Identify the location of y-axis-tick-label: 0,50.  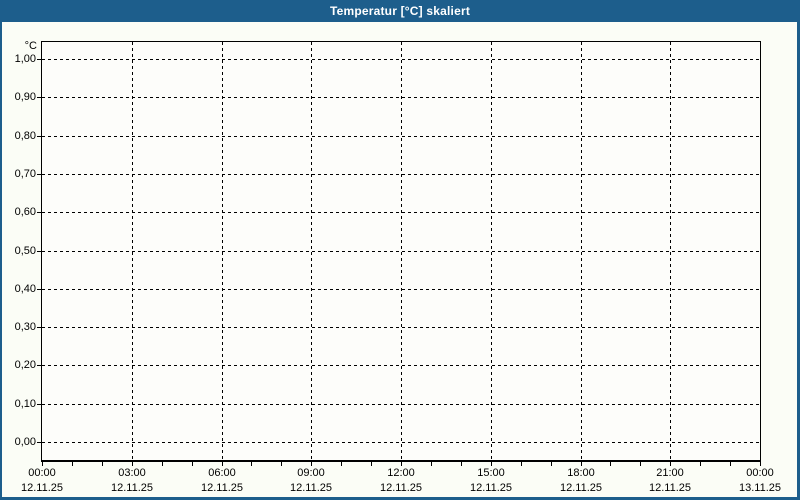
(25, 251).